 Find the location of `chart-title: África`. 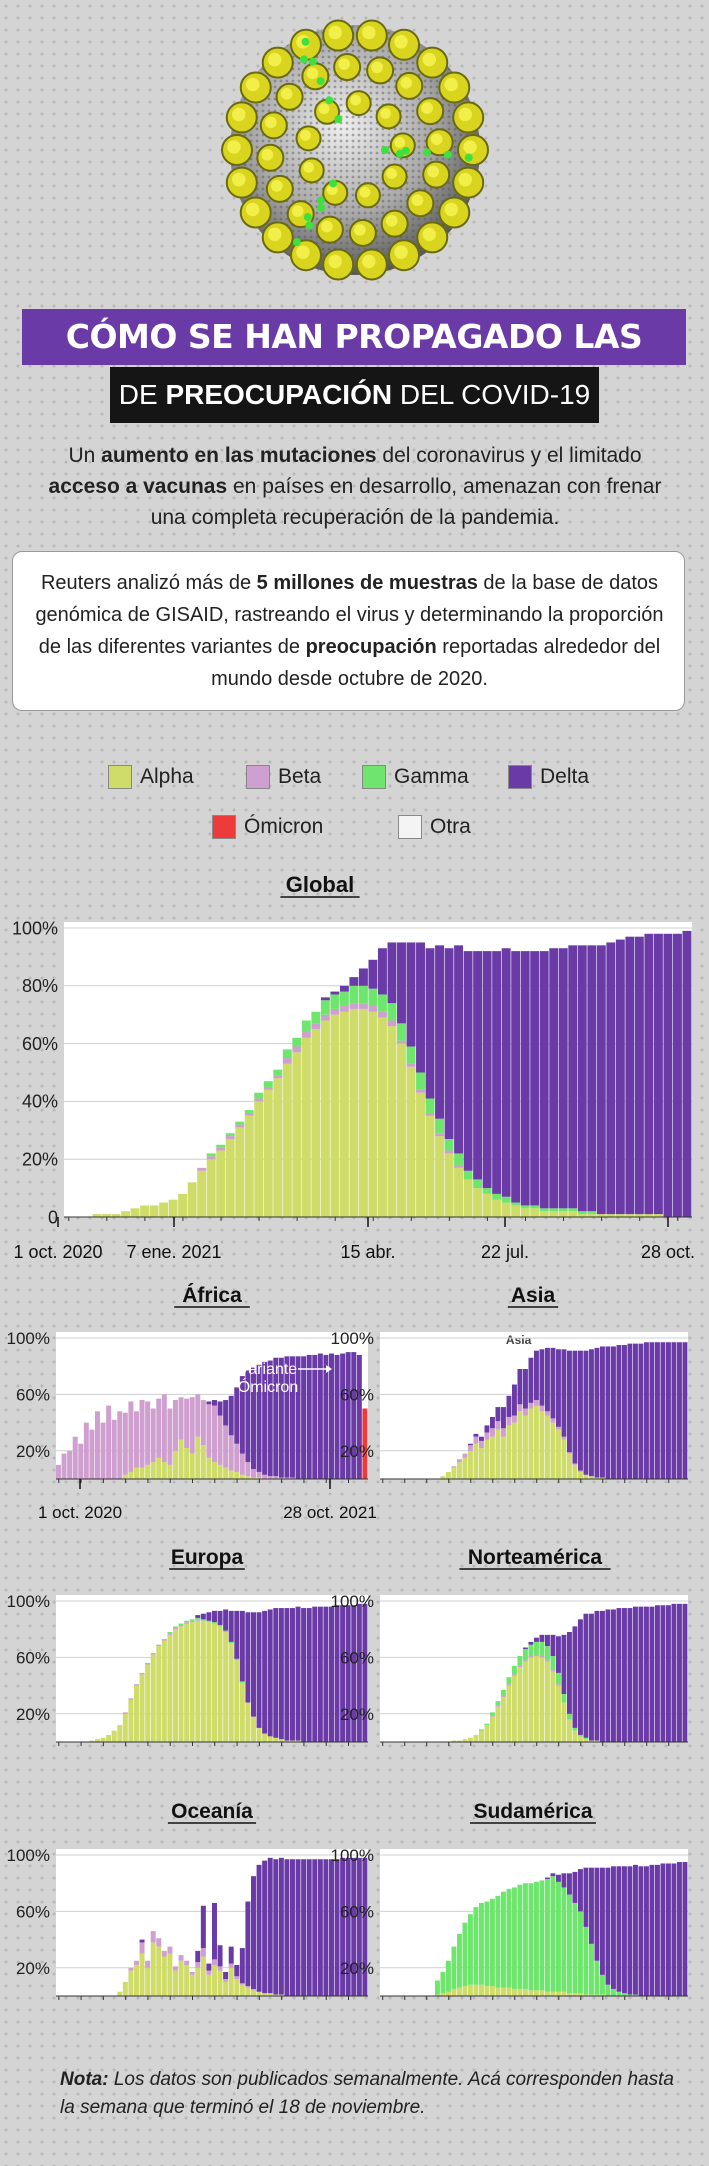

chart-title: África is located at coordinates (212, 1295).